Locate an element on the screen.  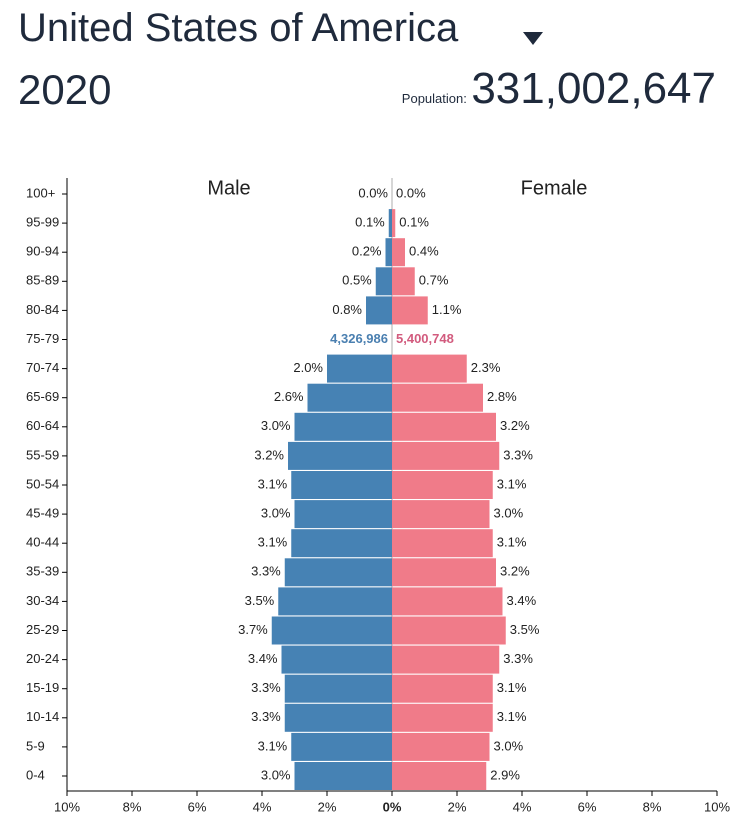
y-tick-label: 0-4 is located at coordinates (35, 774).